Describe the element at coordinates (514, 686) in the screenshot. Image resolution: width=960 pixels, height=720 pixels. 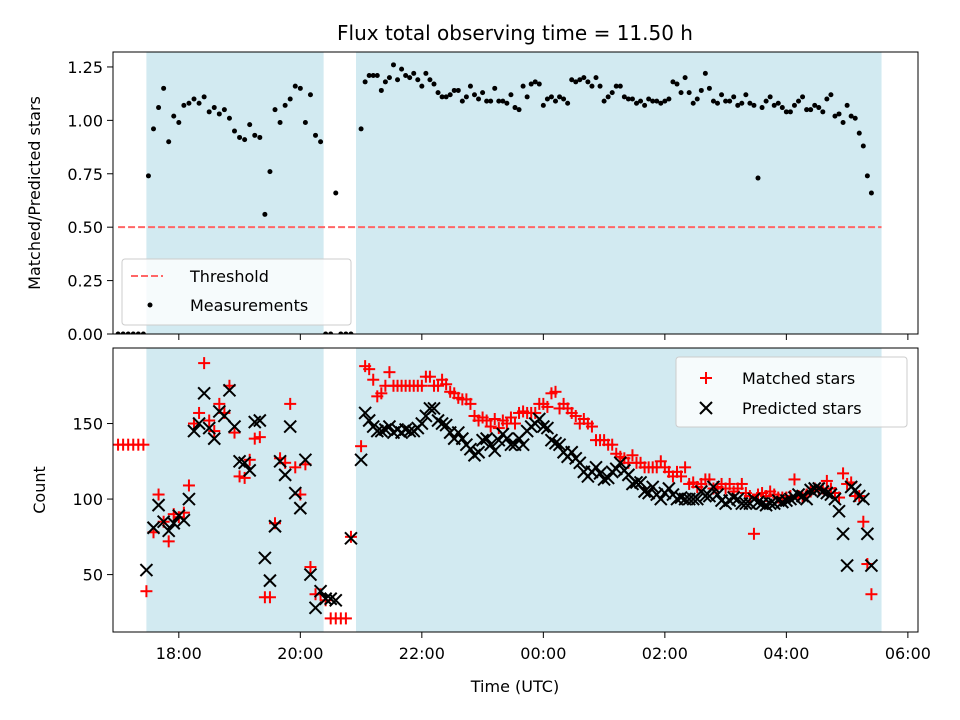
I see `x-axis-label: Time (UTC)` at that location.